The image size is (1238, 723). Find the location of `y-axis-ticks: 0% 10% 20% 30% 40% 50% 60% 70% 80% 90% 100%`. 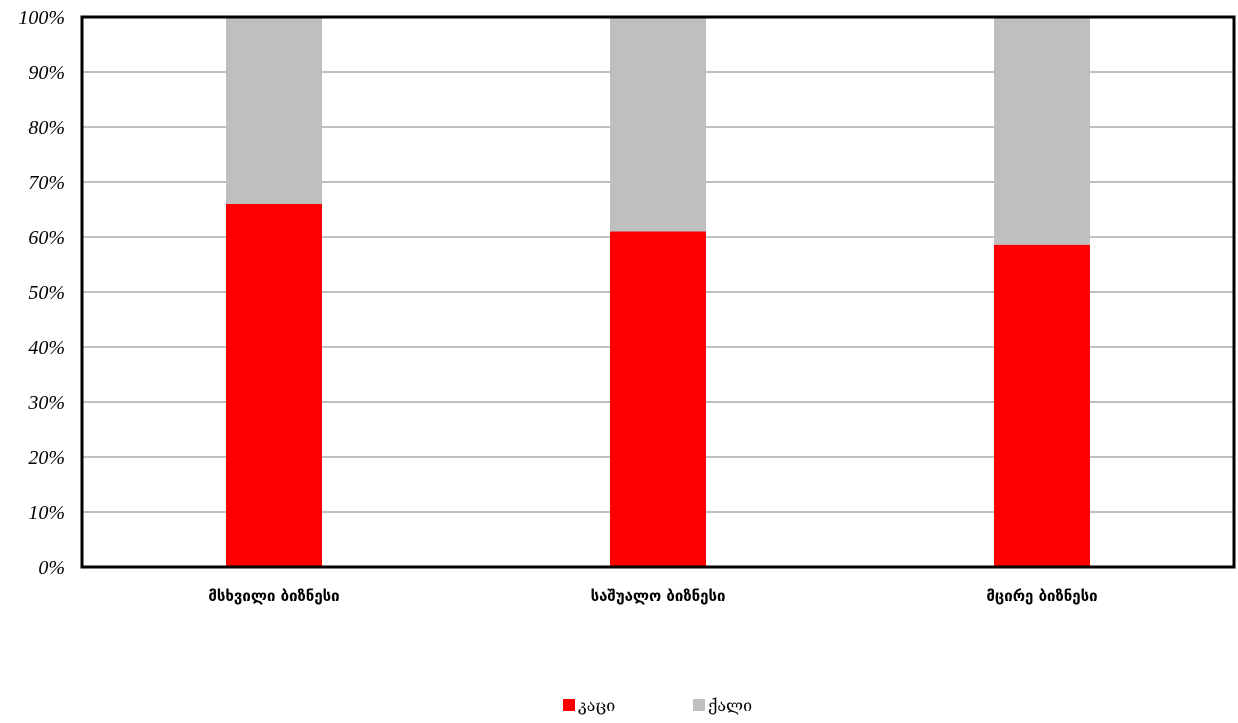

y-axis-ticks: 0% 10% 20% 30% 40% 50% 60% 70% 80% 90% 100% is located at coordinates (41, 293).